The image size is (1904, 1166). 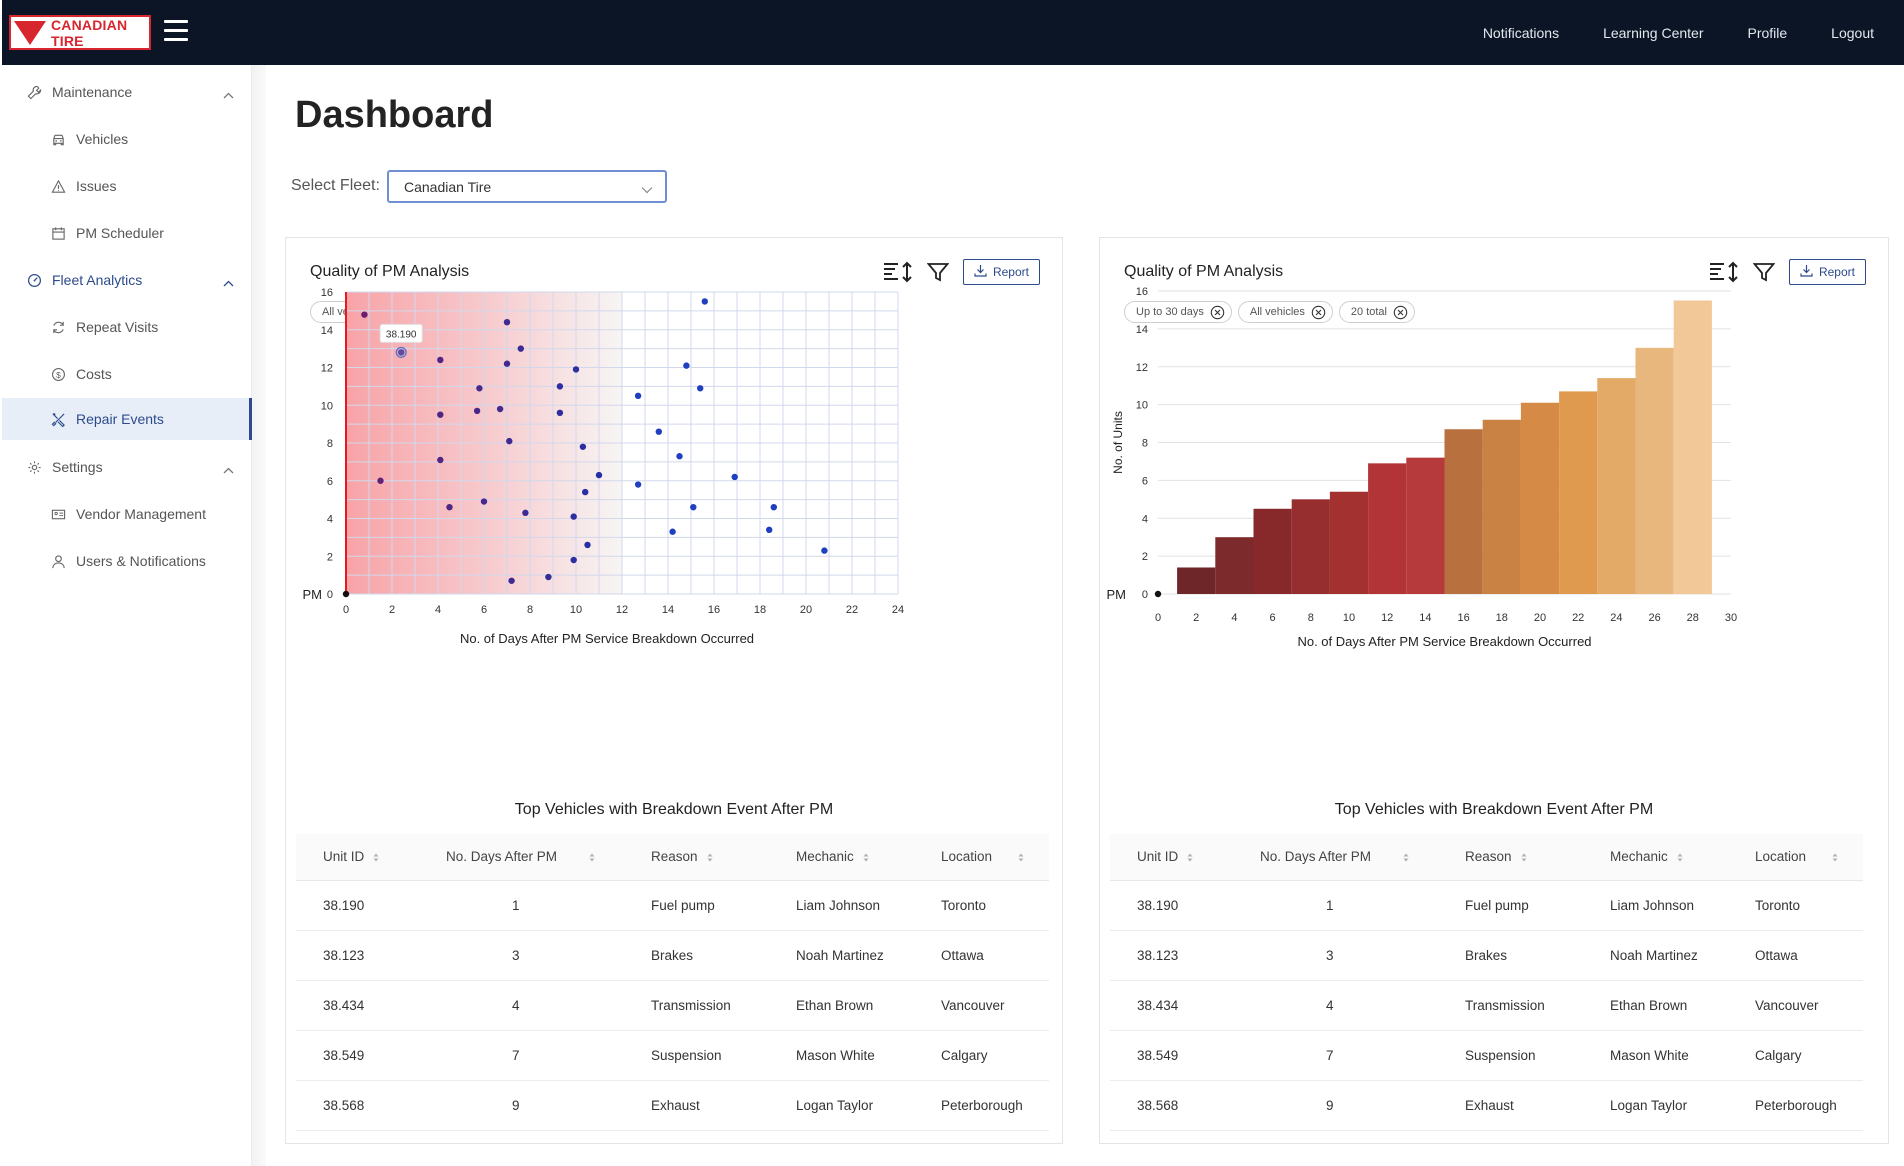 What do you see at coordinates (527, 186) in the screenshot?
I see `fleet-select: Canadian Tire` at bounding box center [527, 186].